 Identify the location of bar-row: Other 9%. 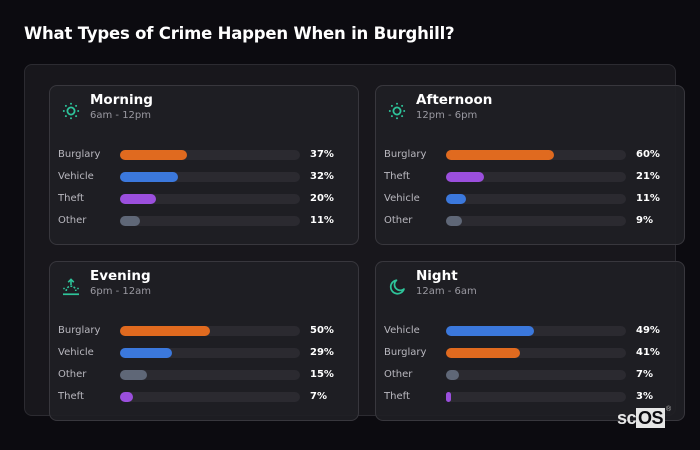
(531, 221).